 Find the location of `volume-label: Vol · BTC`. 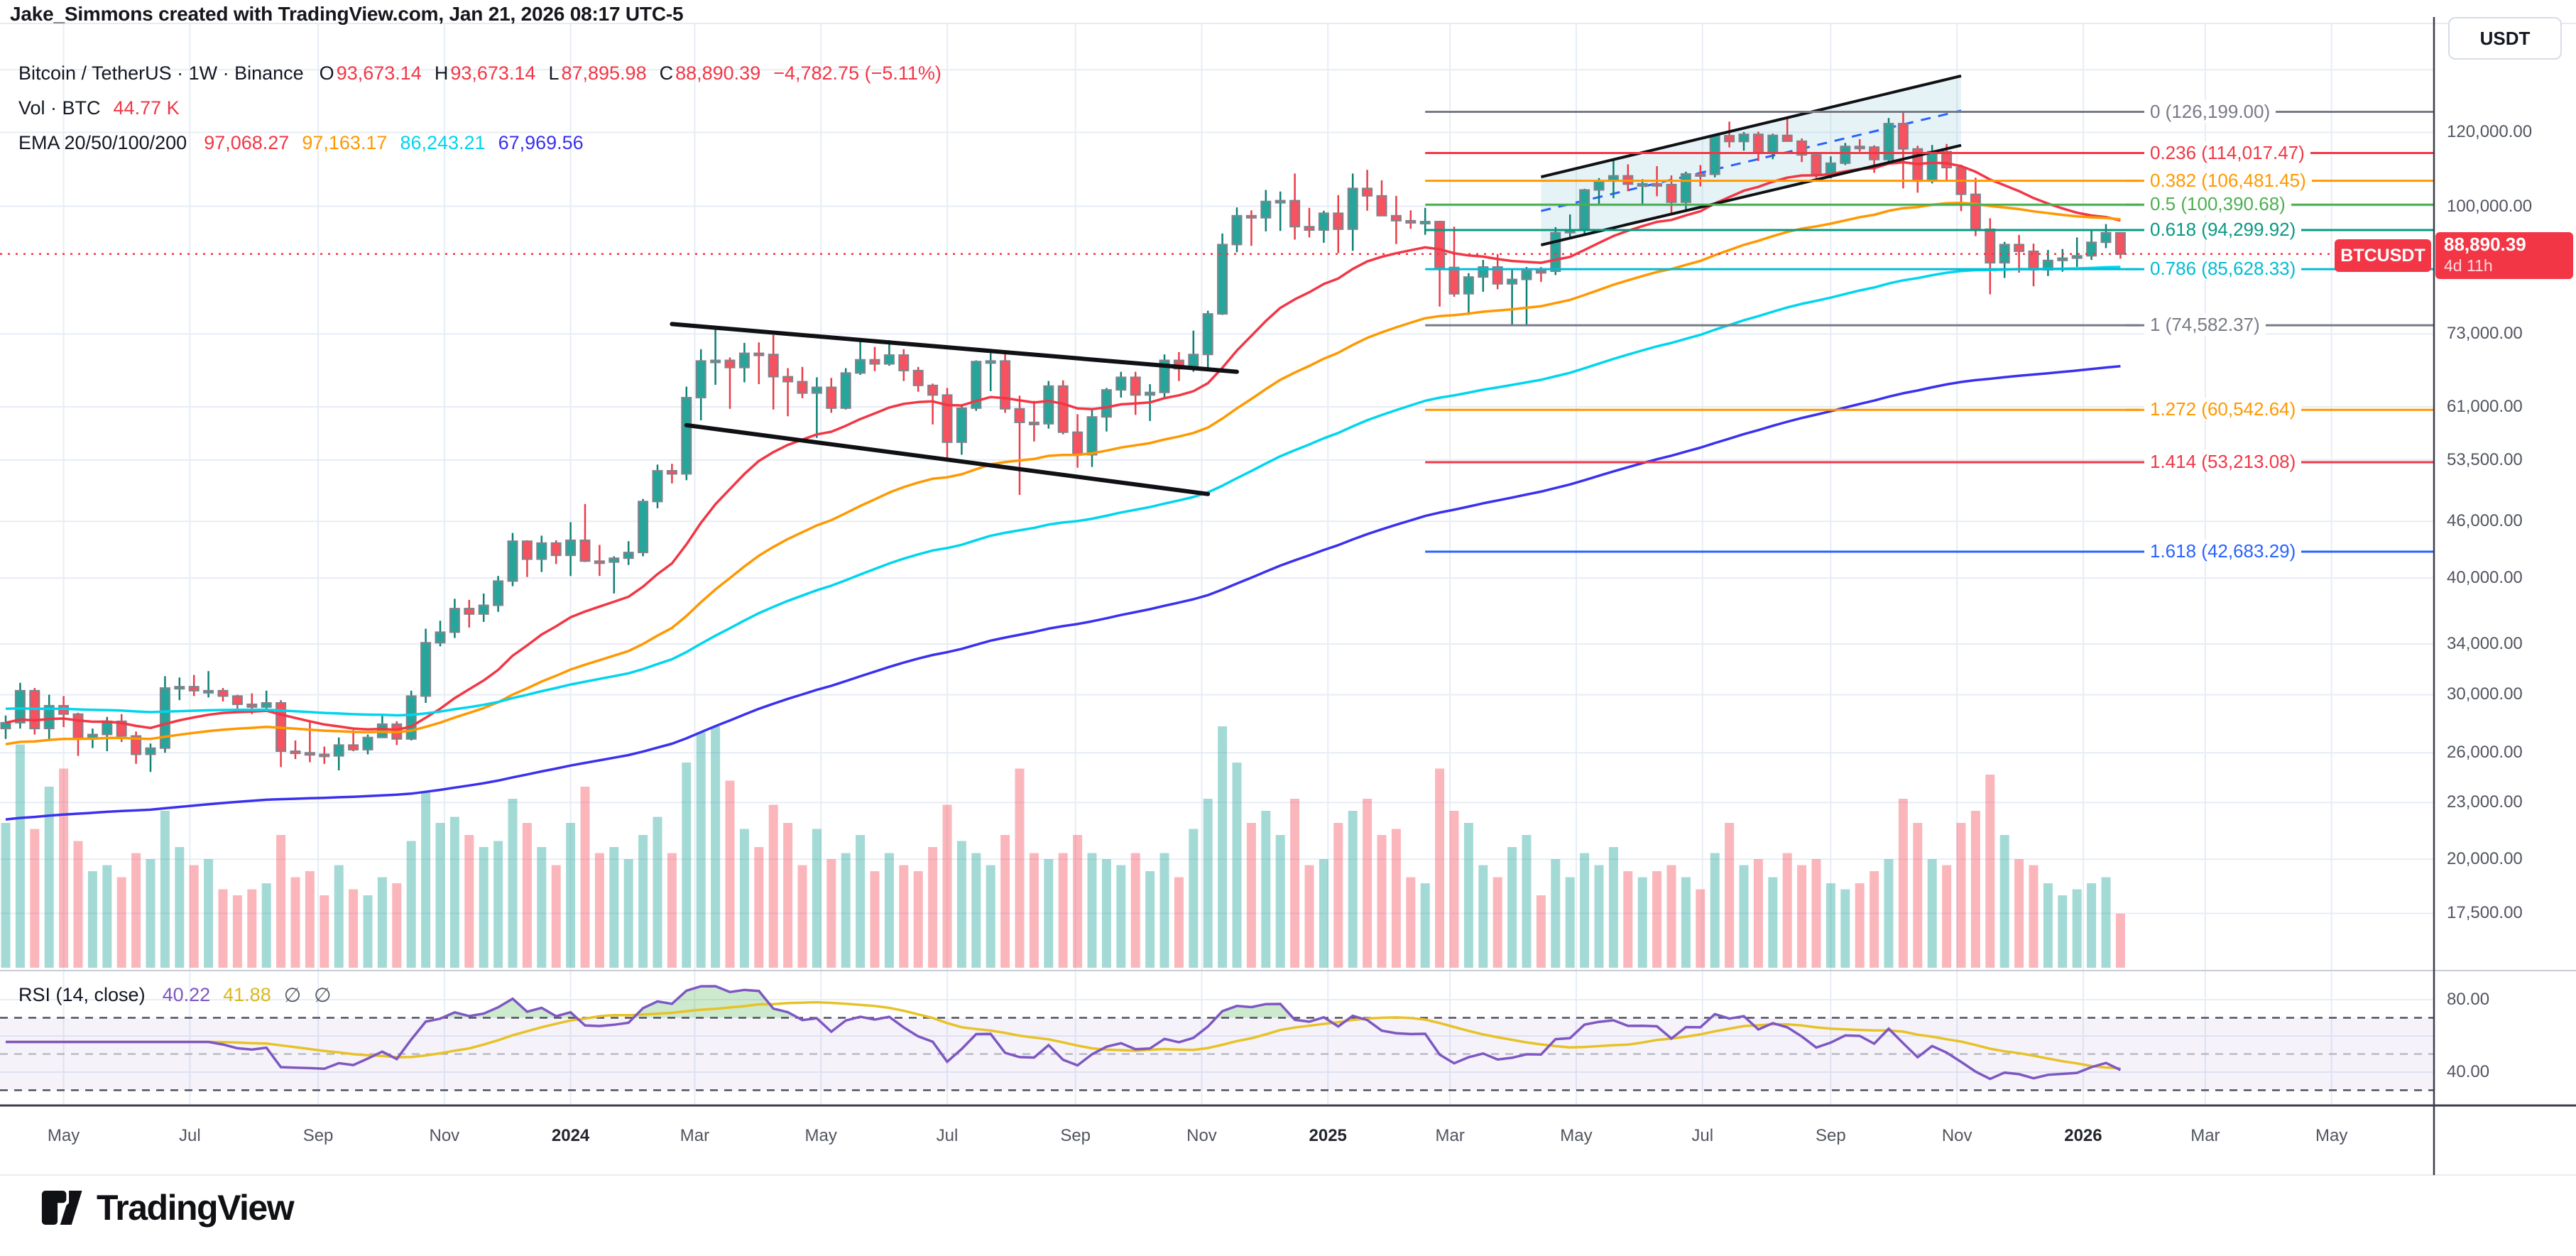

volume-label: Vol · BTC is located at coordinates (59, 108).